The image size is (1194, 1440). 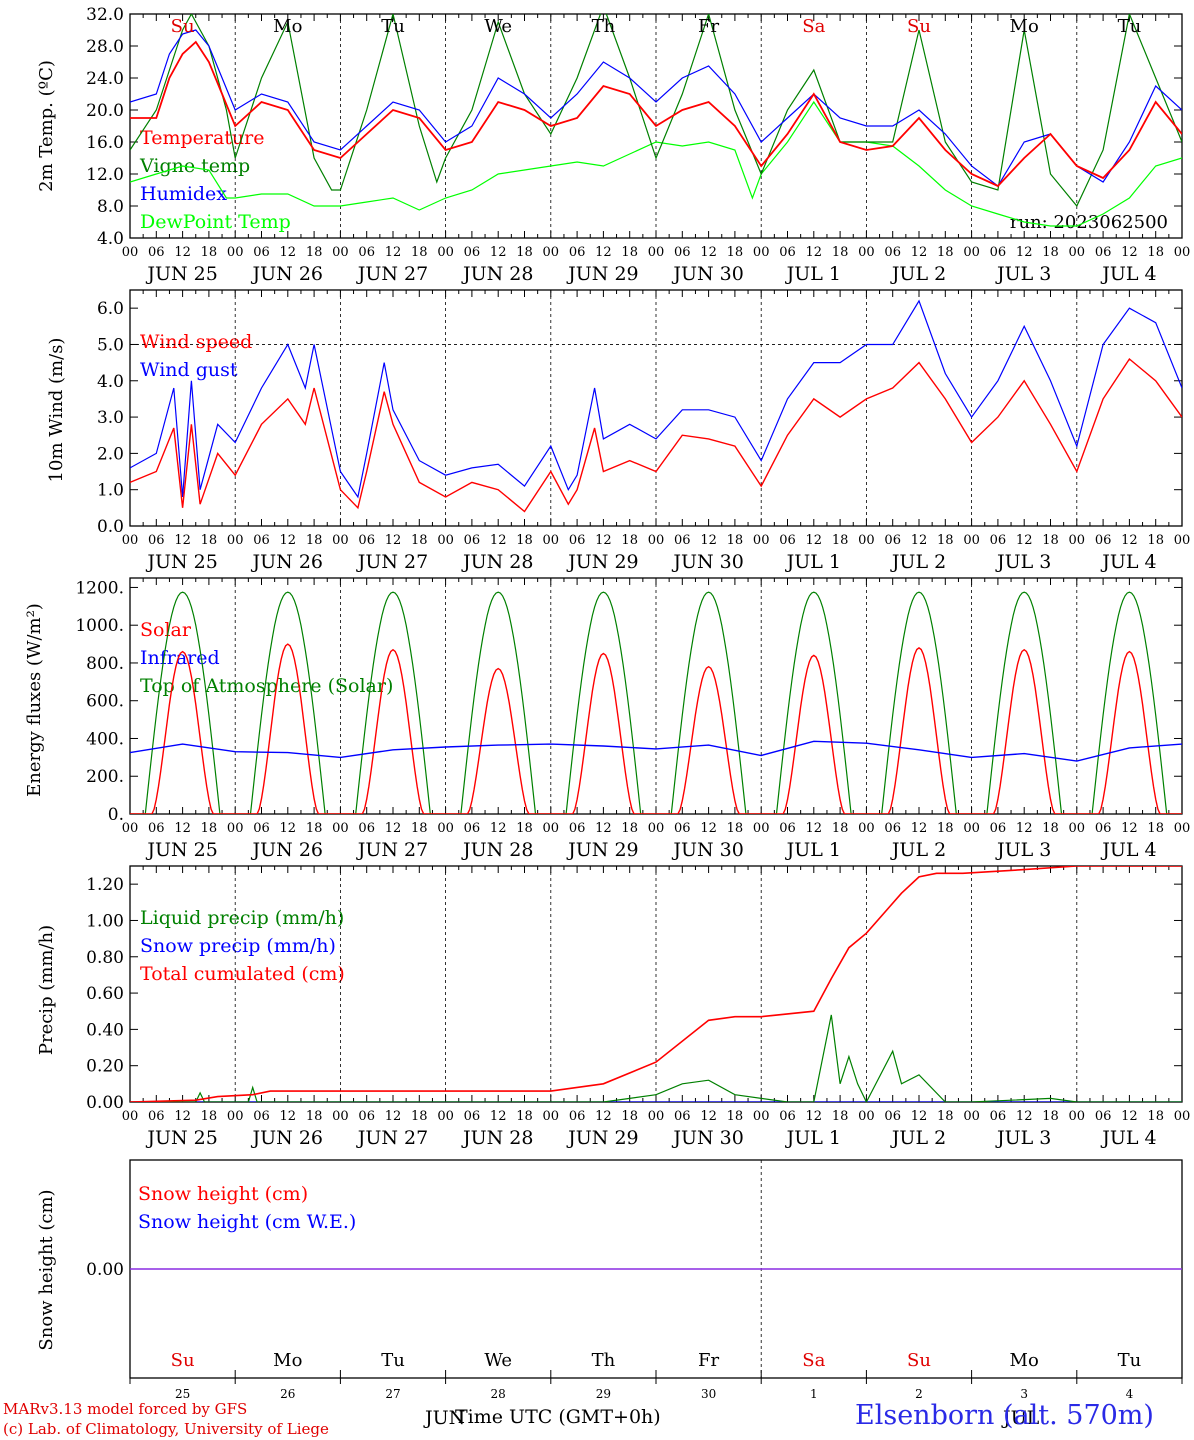 I want to click on day-label: JUL 2, so click(x=918, y=1138).